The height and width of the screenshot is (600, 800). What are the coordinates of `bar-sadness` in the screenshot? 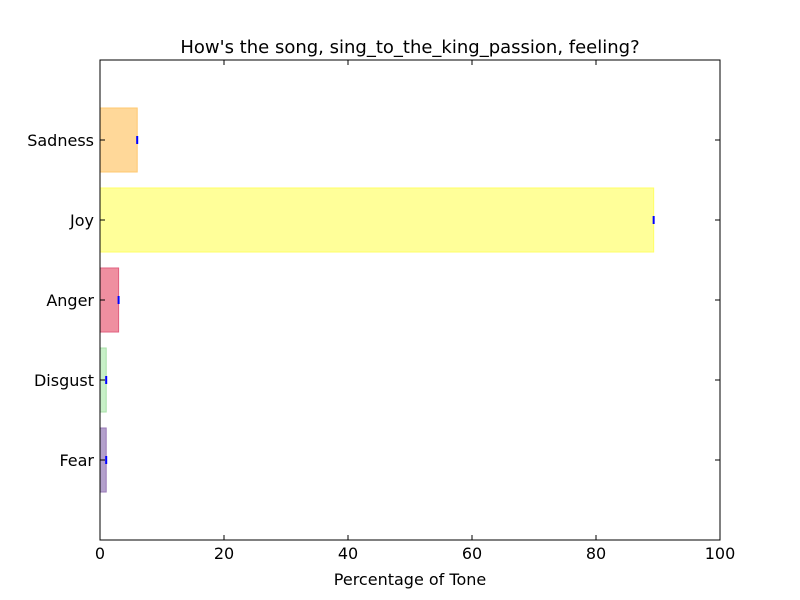 It's located at (118, 140).